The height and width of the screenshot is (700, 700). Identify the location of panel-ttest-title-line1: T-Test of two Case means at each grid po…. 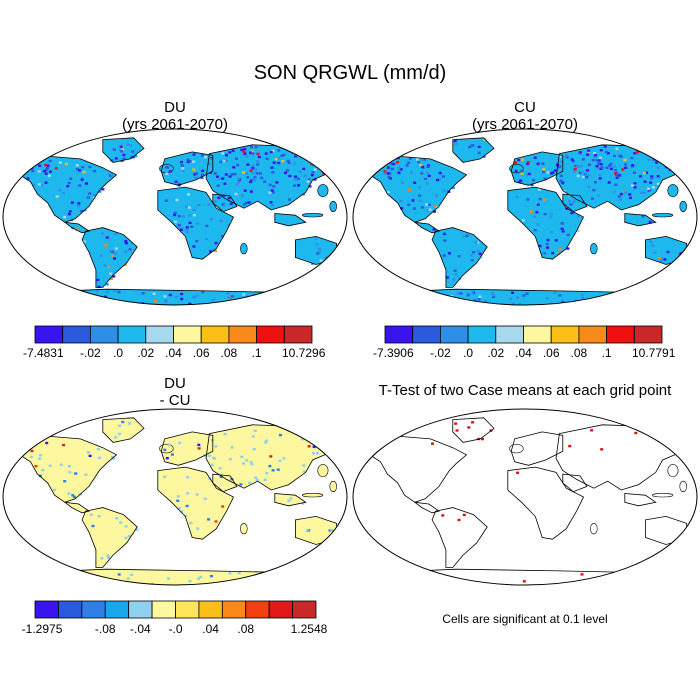
(525, 390).